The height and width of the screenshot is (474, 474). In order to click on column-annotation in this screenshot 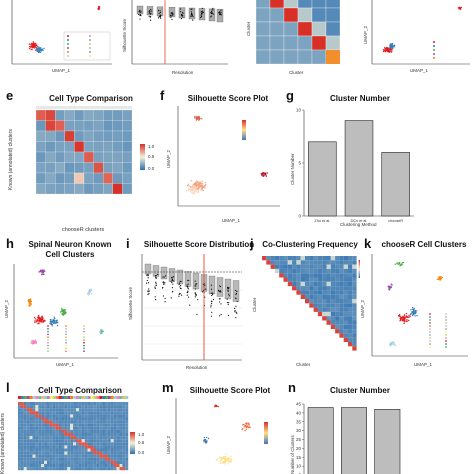, I will do `click(86, 397)`.